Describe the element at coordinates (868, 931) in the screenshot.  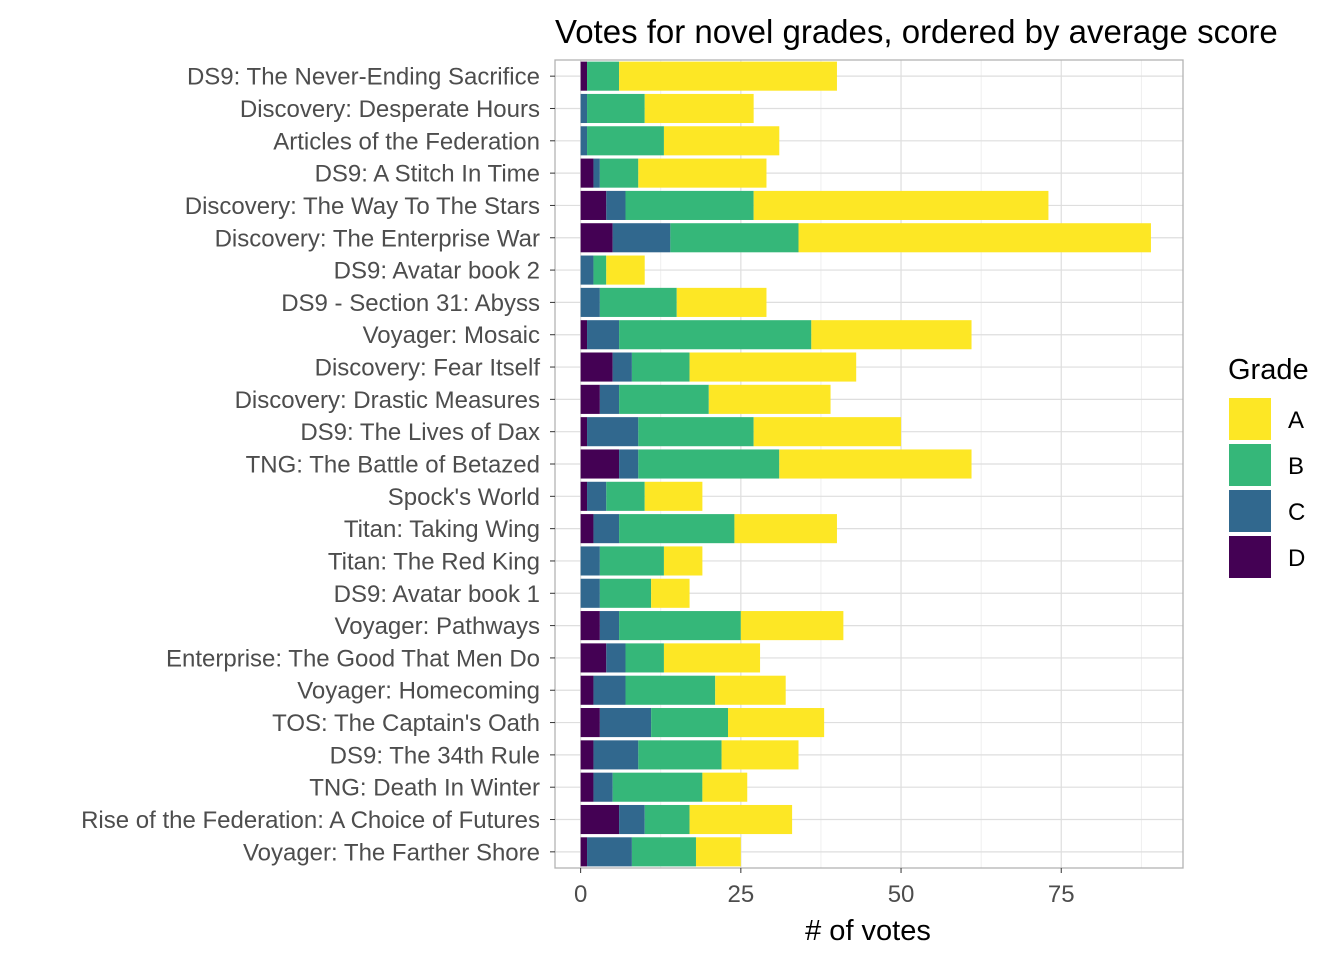
I see `x-axis-title: # of votes` at that location.